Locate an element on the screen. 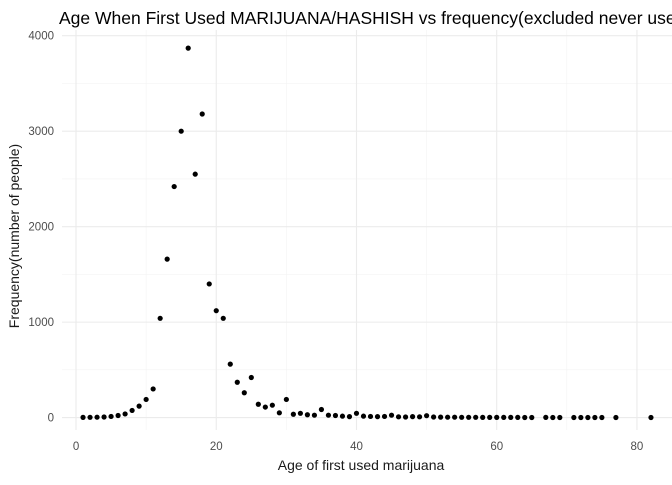  y-axis-tick-labels: 0 1000 2000 3000 4000 is located at coordinates (41, 228).